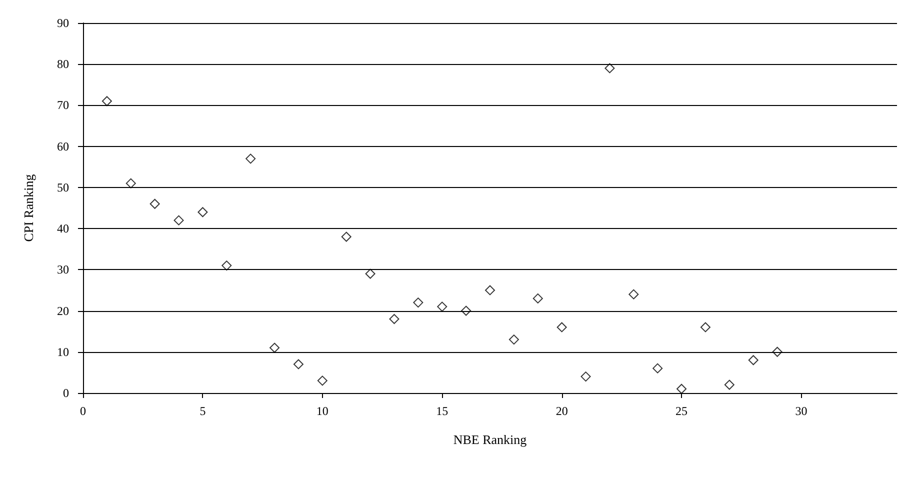 The image size is (911, 481). I want to click on y-tick-label: 0, so click(66, 393).